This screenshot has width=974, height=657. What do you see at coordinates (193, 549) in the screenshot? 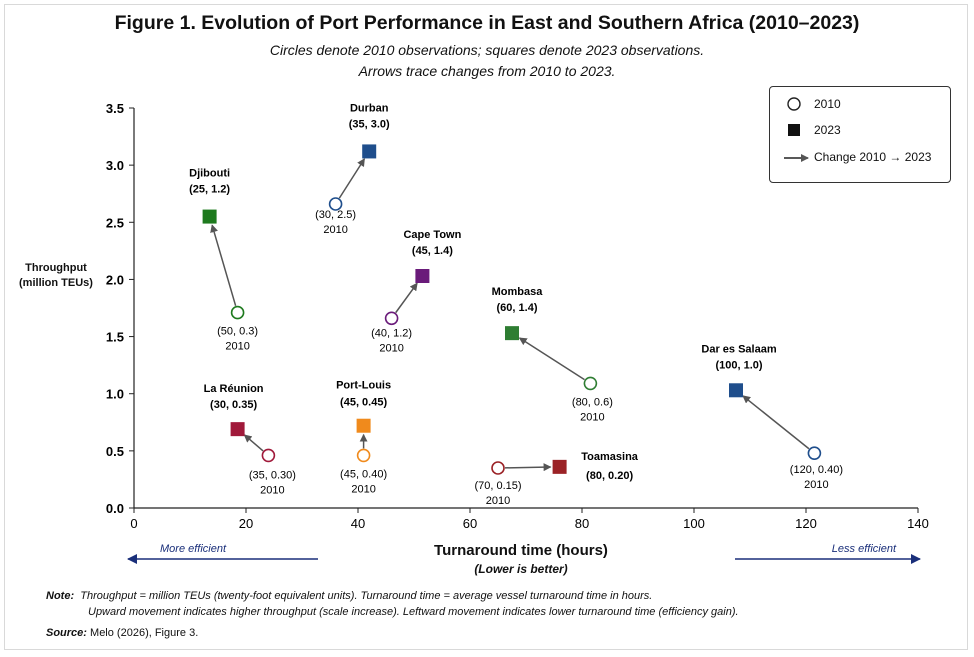
I see `more-efficient-label: More efficient` at bounding box center [193, 549].